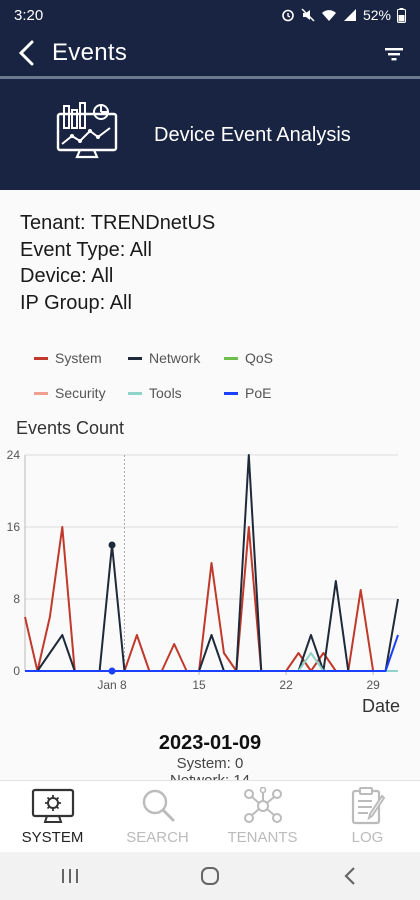  I want to click on battery-icon, so click(401, 15).